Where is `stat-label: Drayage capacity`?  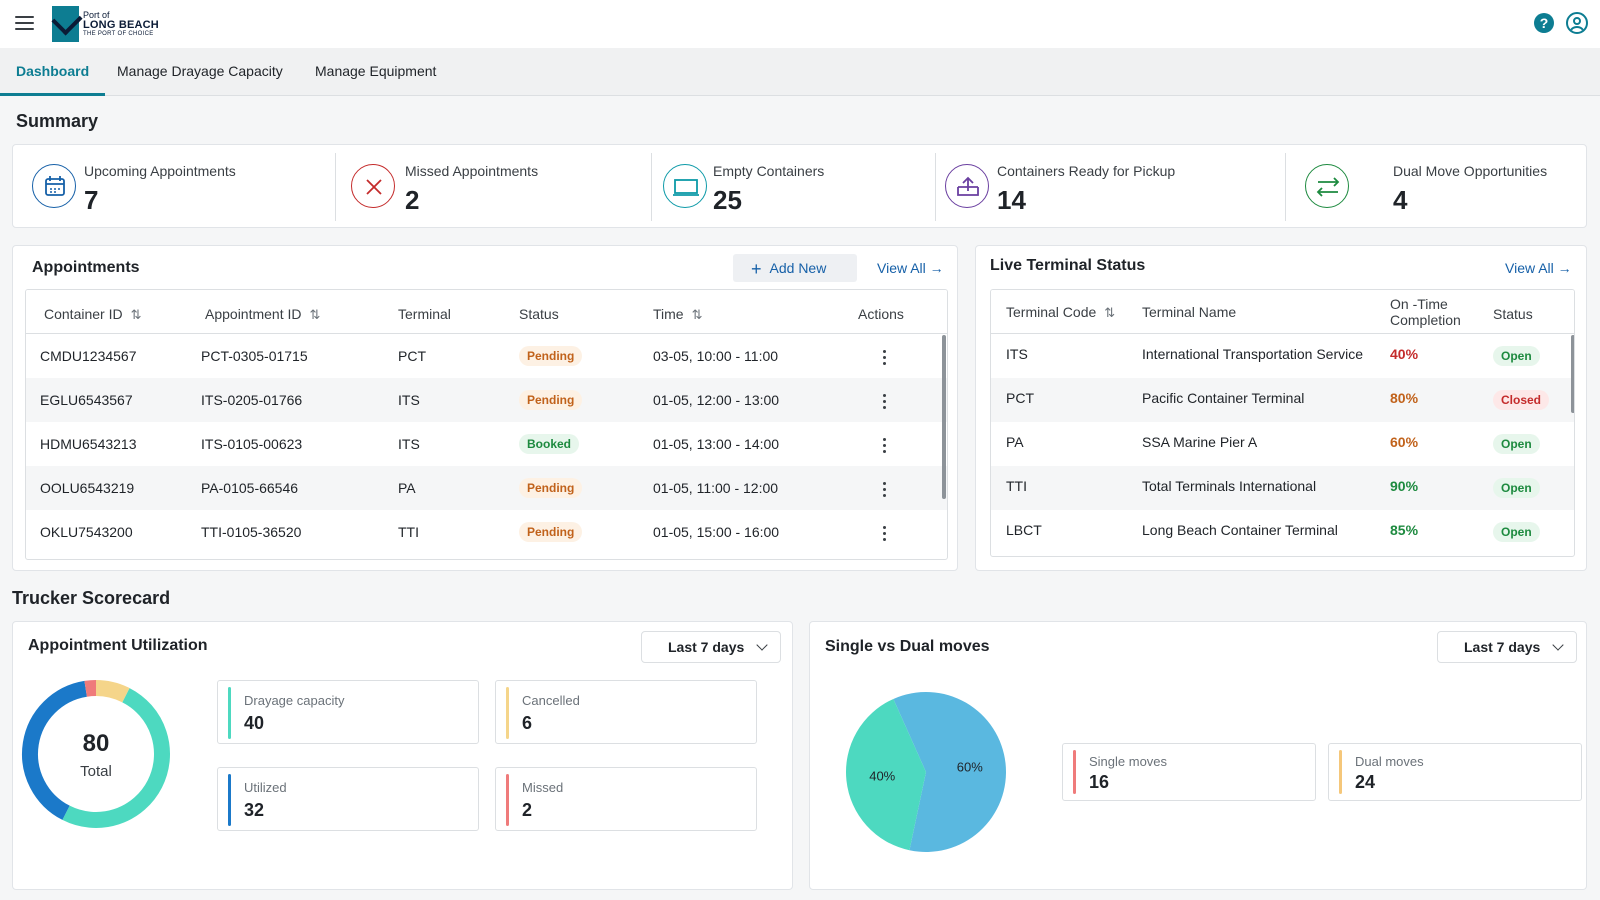
stat-label: Drayage capacity is located at coordinates (294, 700).